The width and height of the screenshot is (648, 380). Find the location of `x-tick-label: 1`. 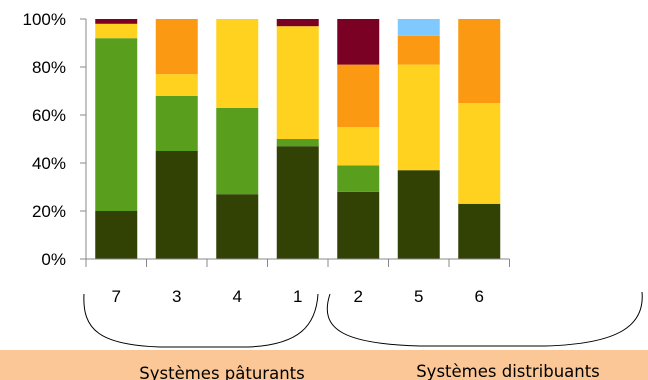

x-tick-label: 1 is located at coordinates (297, 296).